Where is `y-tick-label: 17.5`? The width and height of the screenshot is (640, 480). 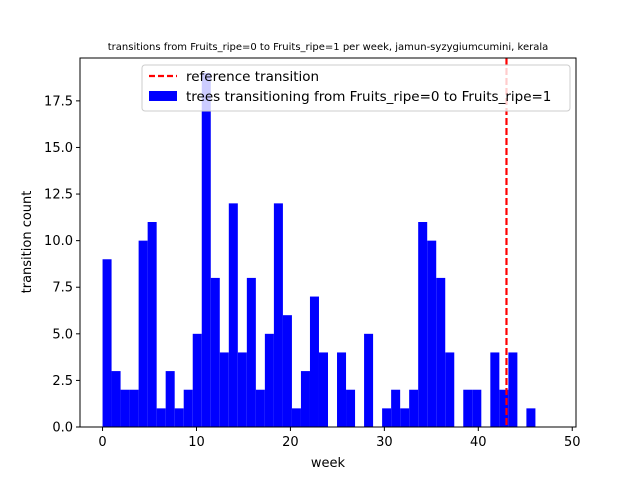
y-tick-label: 17.5 is located at coordinates (58, 101).